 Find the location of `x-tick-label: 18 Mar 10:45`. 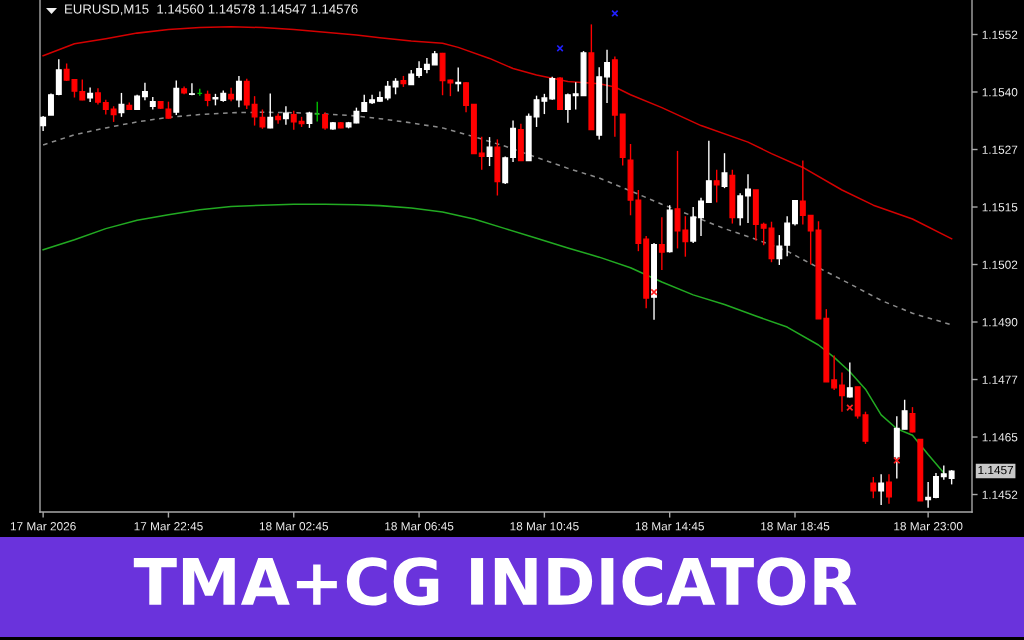

x-tick-label: 18 Mar 10:45 is located at coordinates (544, 526).